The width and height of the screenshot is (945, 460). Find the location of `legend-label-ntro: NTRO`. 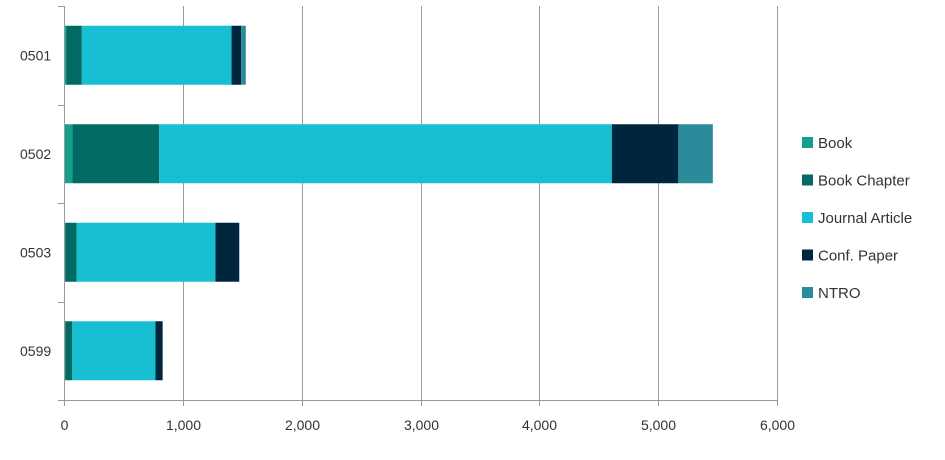

legend-label-ntro: NTRO is located at coordinates (839, 293).